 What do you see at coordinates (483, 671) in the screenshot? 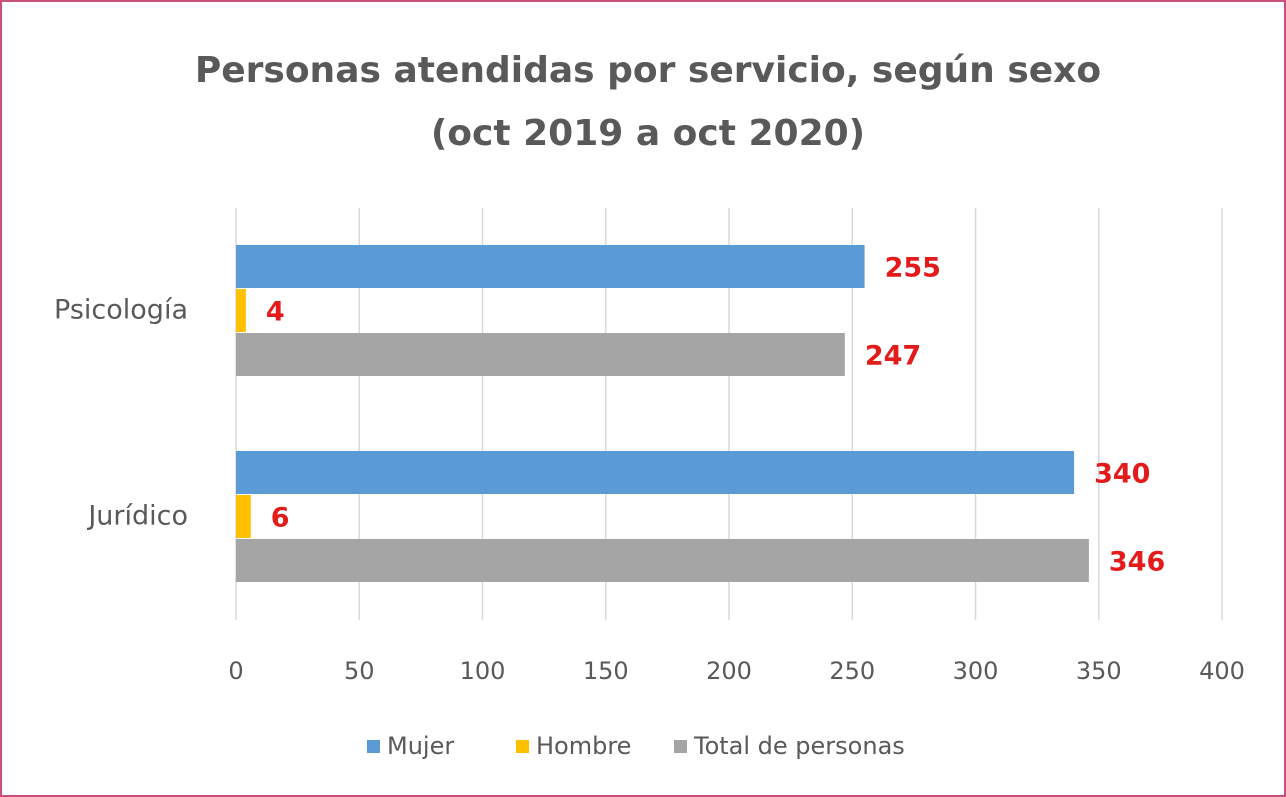
I see `x-tick-label: 100` at bounding box center [483, 671].